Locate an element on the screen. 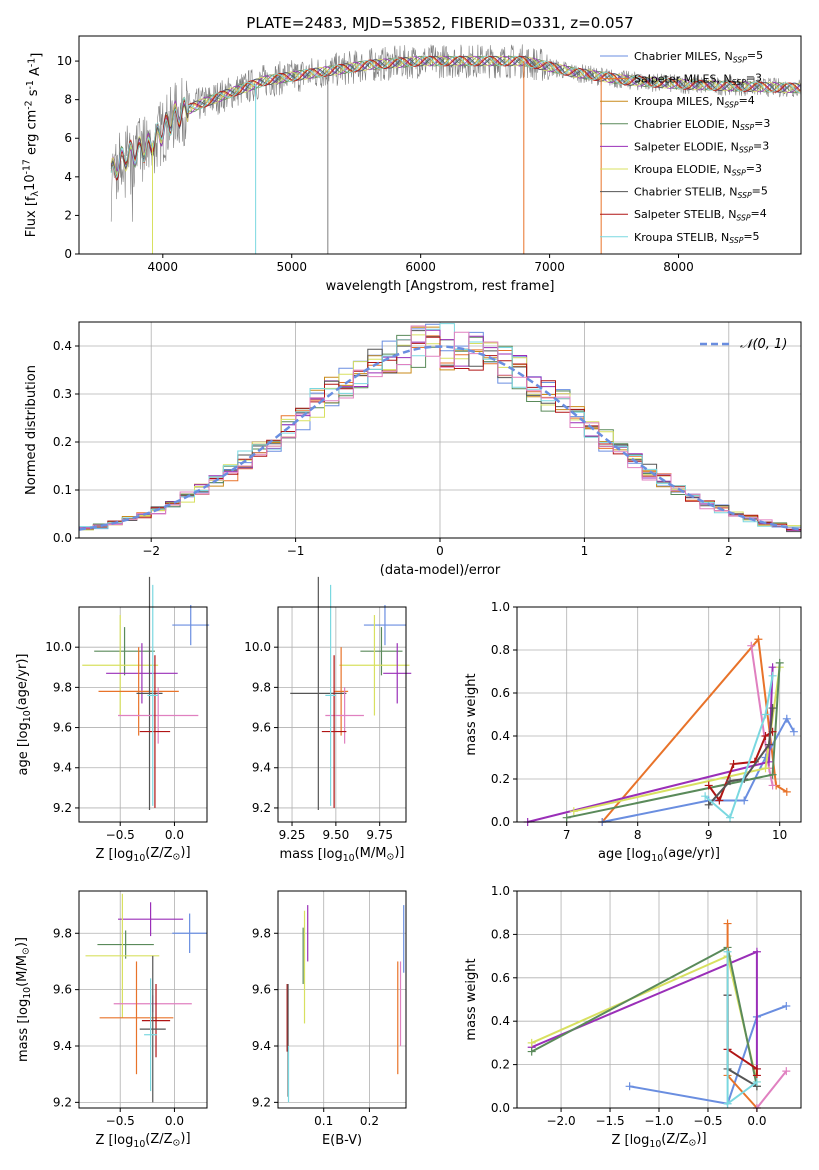  x-tick-label: −0.5 is located at coordinates (120, 1121).